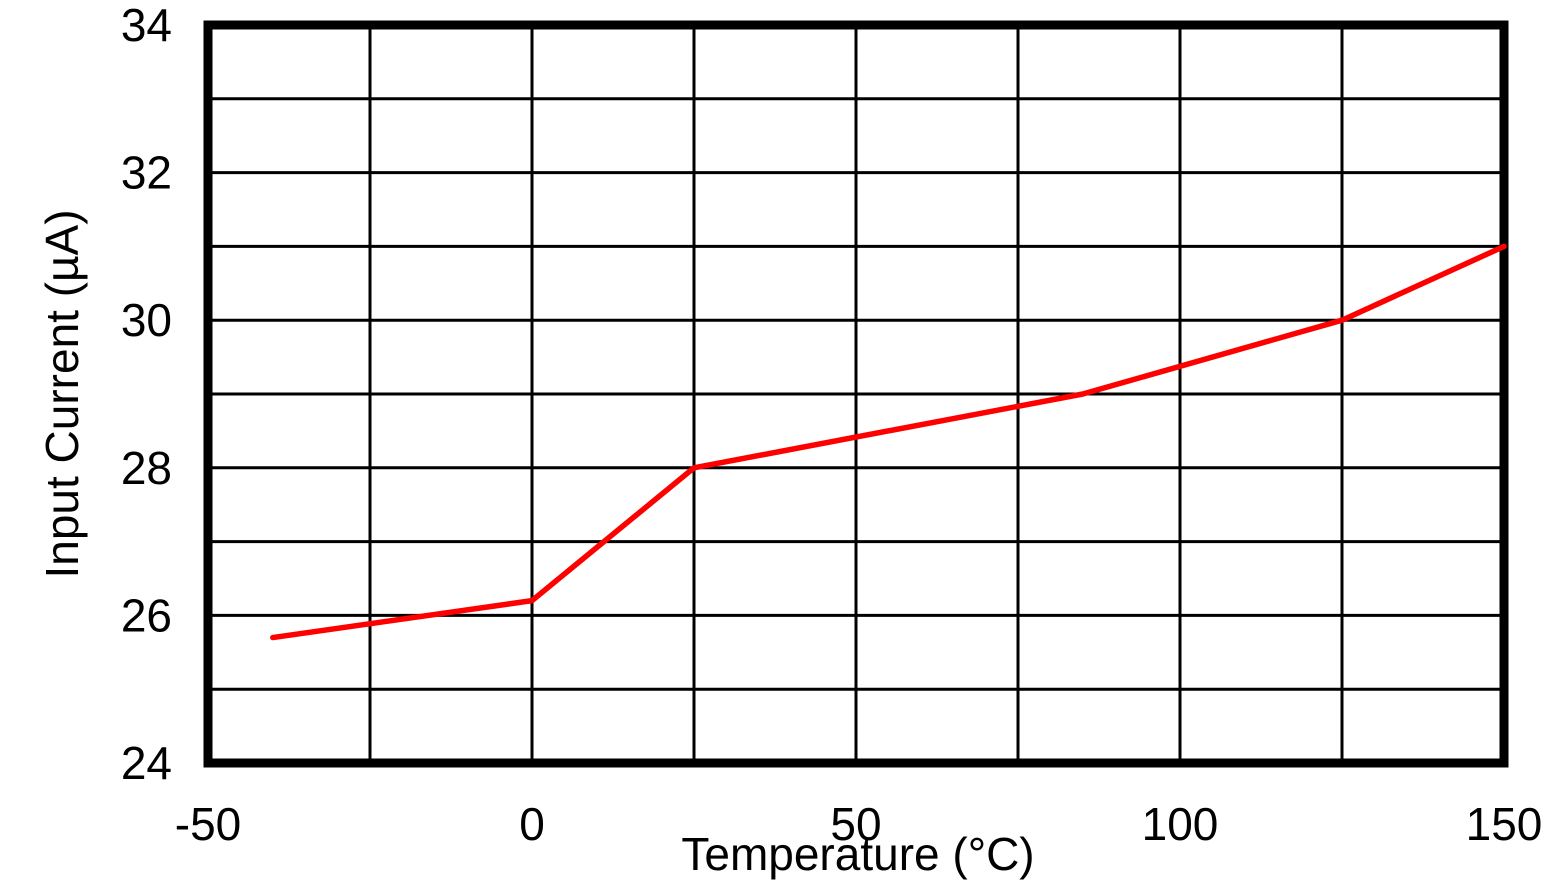 The height and width of the screenshot is (890, 1552). What do you see at coordinates (855, 824) in the screenshot?
I see `x-tick-label: 50` at bounding box center [855, 824].